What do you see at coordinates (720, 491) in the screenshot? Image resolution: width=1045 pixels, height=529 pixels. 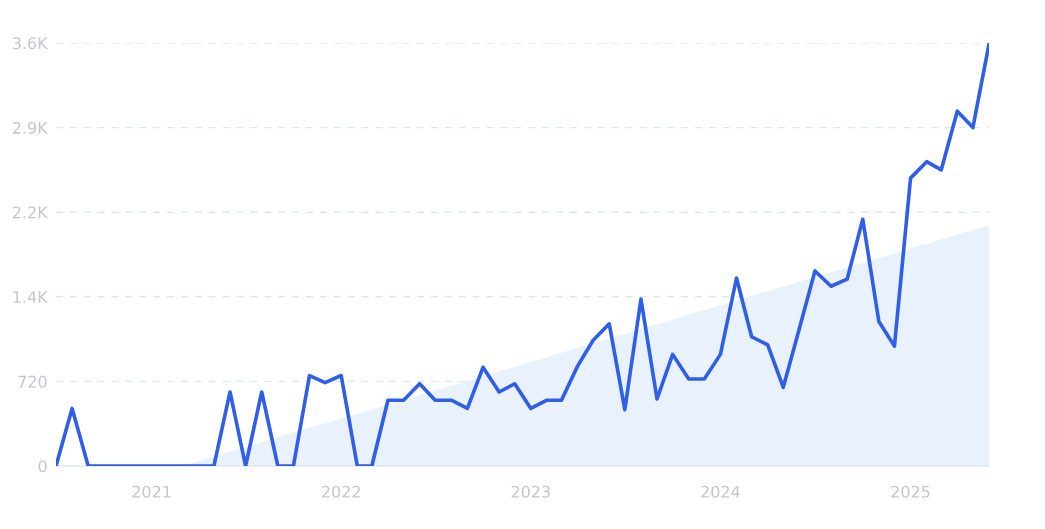 I see `x-tick-label: 2024` at bounding box center [720, 491].